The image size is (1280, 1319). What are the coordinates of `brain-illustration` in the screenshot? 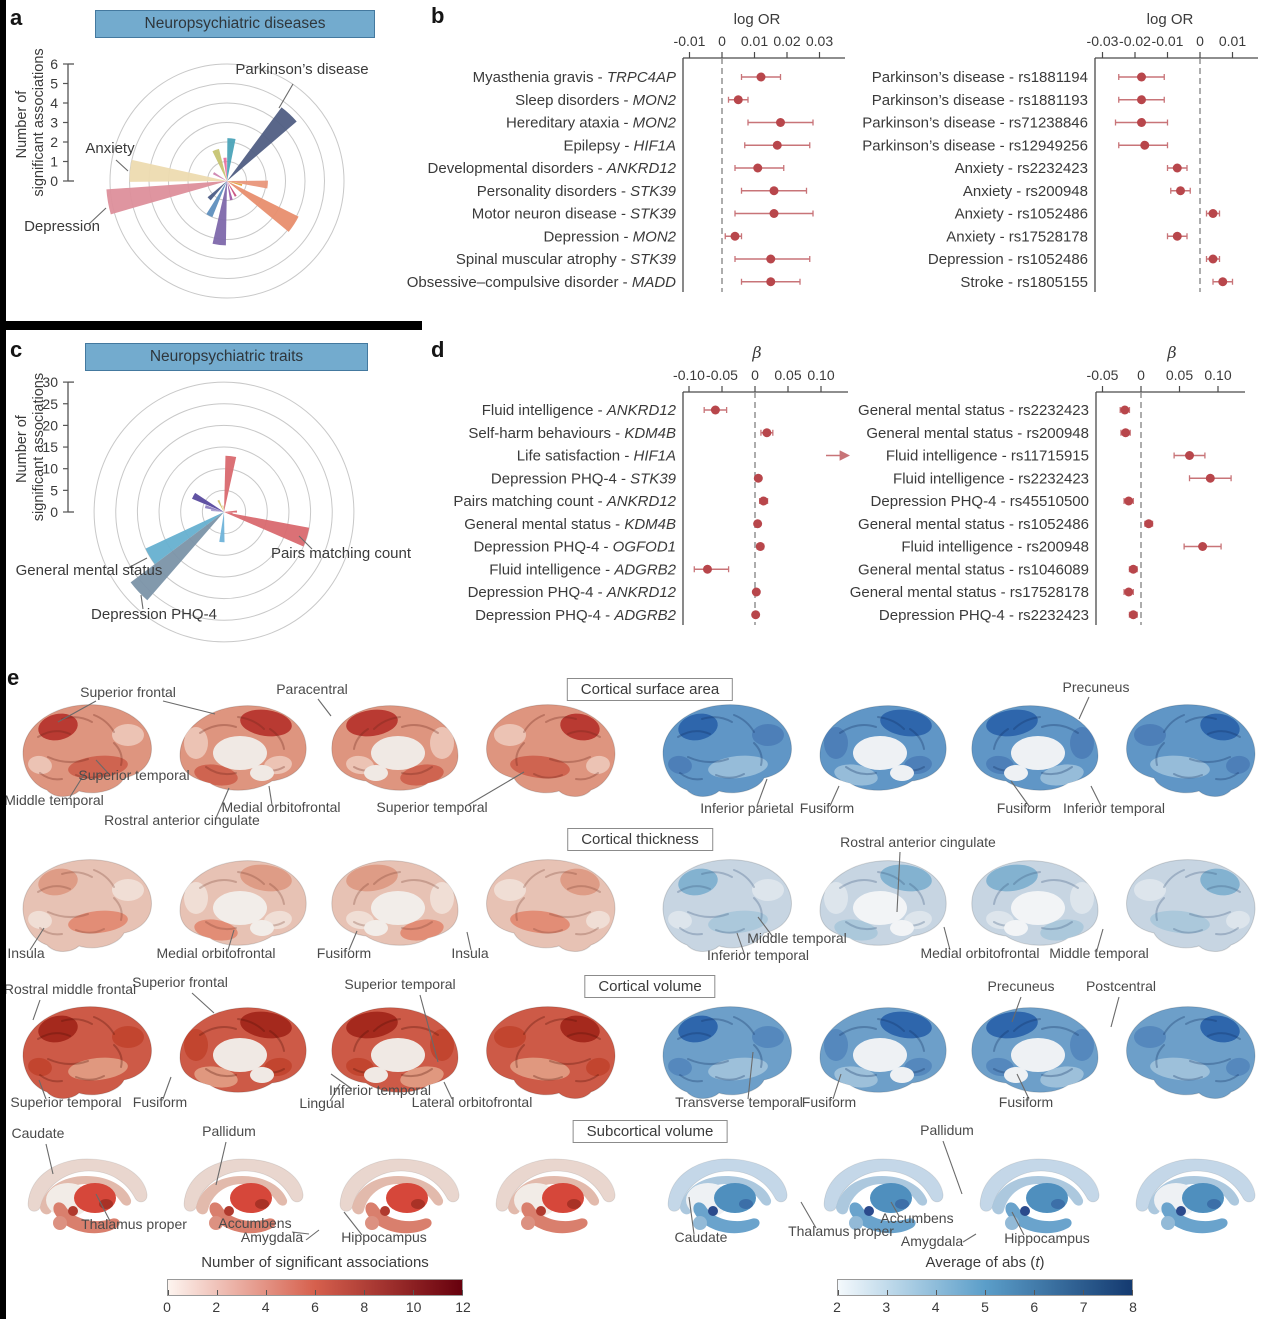 It's located at (1191, 905).